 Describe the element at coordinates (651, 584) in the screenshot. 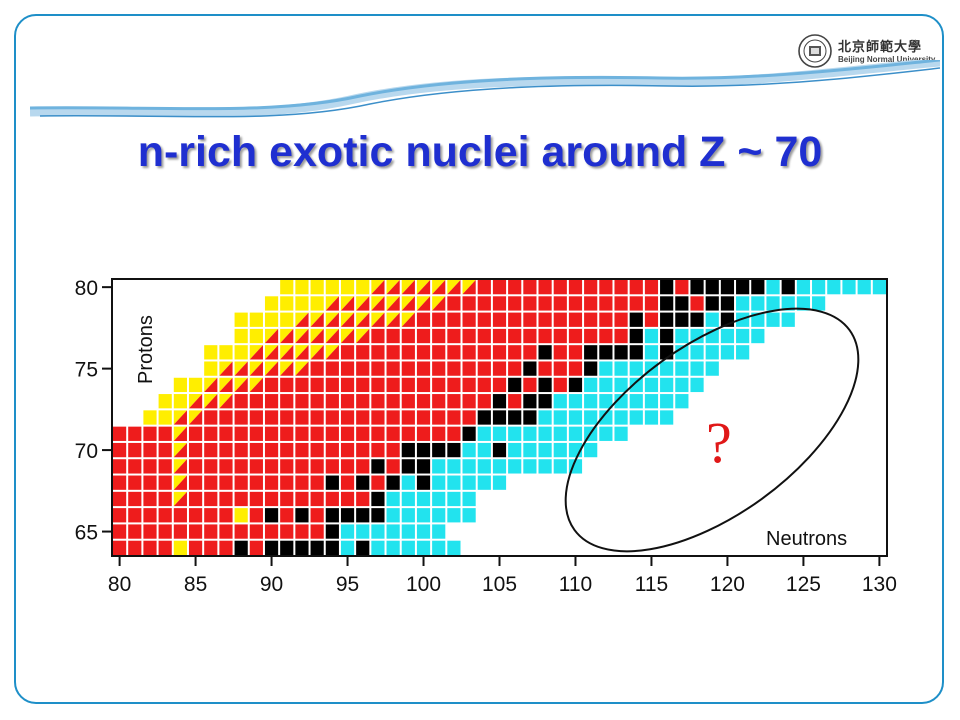

I see `x-tick-label: 115` at that location.